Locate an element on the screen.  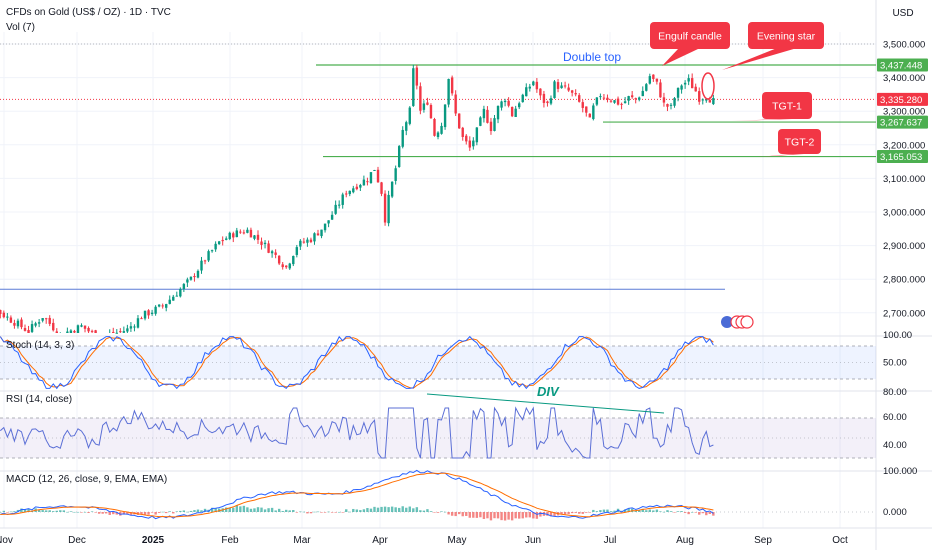
time-tick-label: May is located at coordinates (457, 540).